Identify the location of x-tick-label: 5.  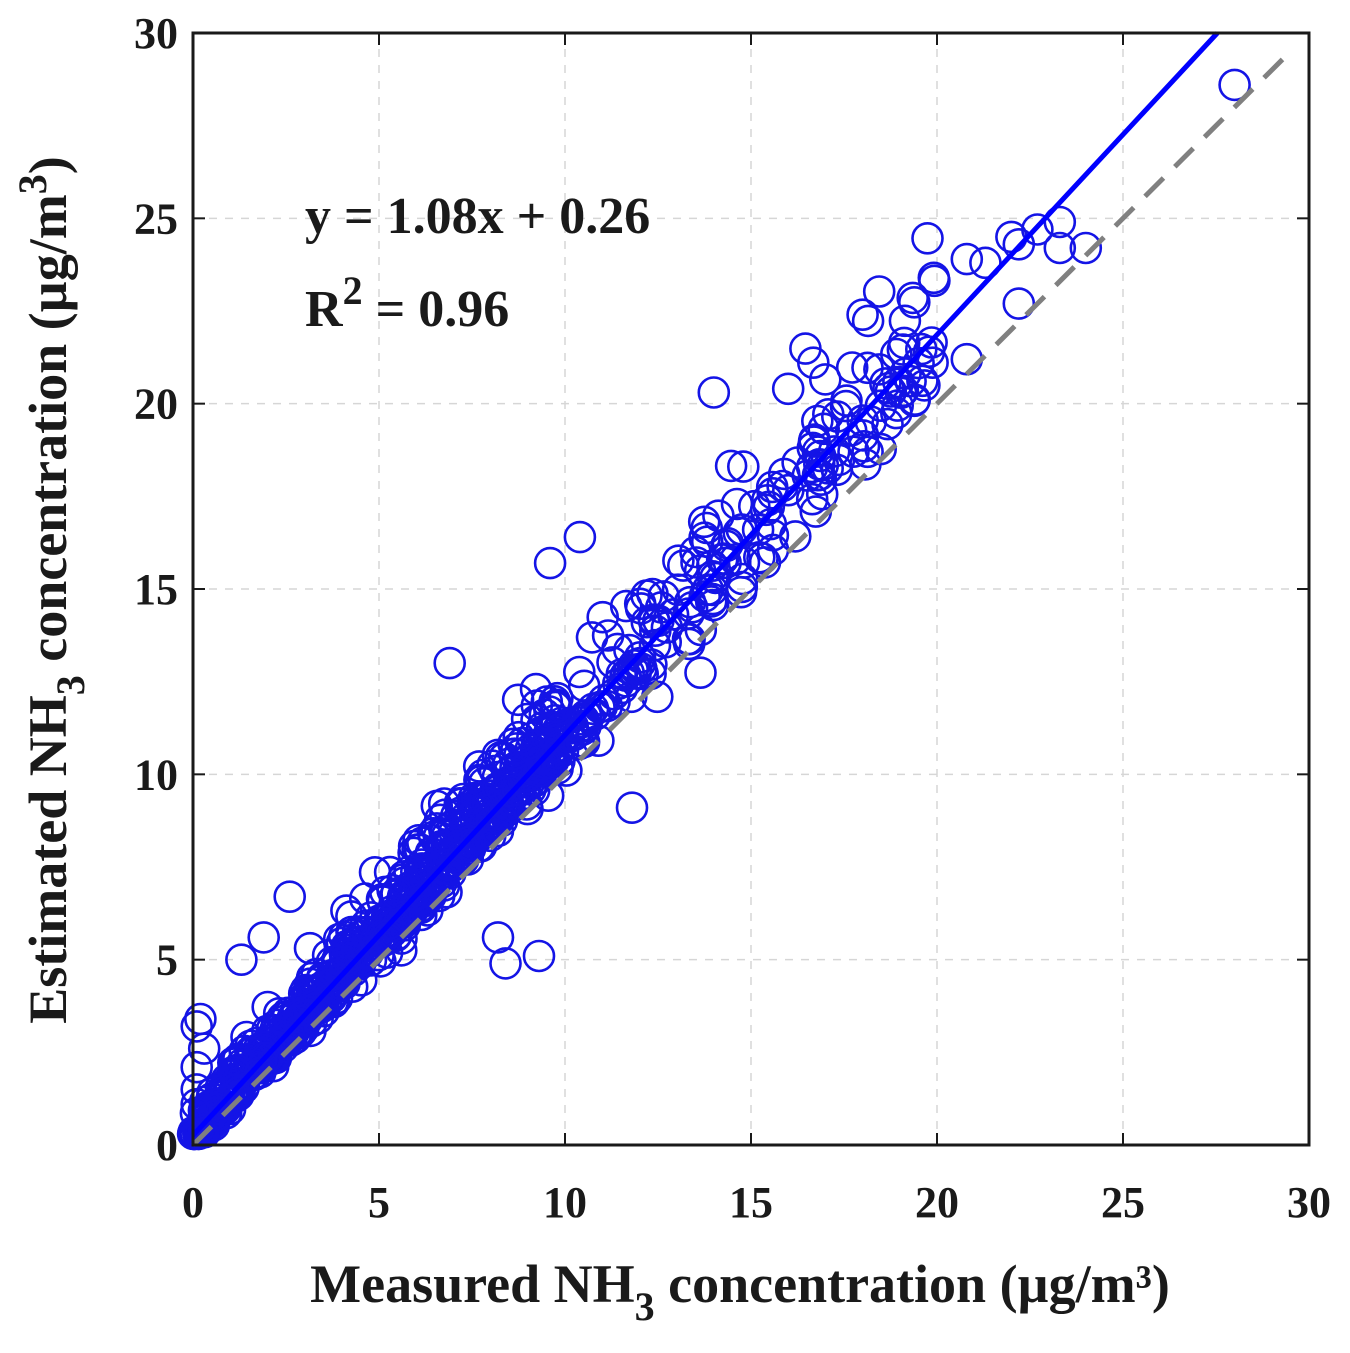
(379, 1202).